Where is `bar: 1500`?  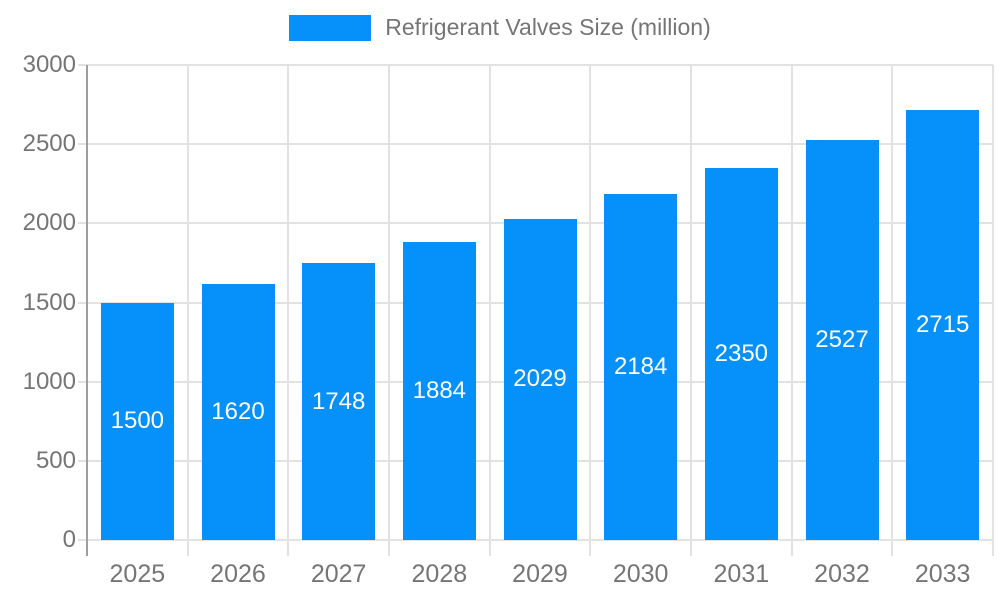
bar: 1500 is located at coordinates (137, 421).